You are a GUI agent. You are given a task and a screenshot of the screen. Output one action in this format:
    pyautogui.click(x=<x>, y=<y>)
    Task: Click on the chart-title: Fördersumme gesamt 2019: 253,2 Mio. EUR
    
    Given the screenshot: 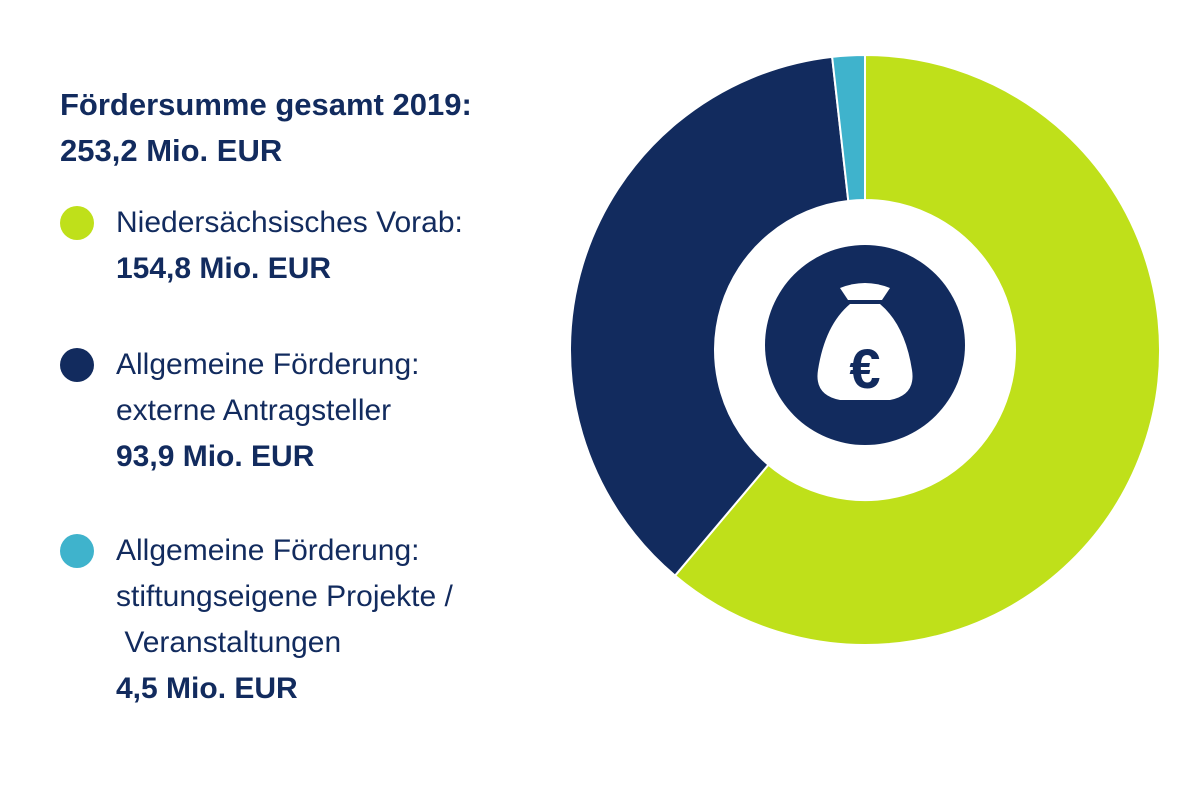 What is the action you would take?
    pyautogui.click(x=266, y=128)
    